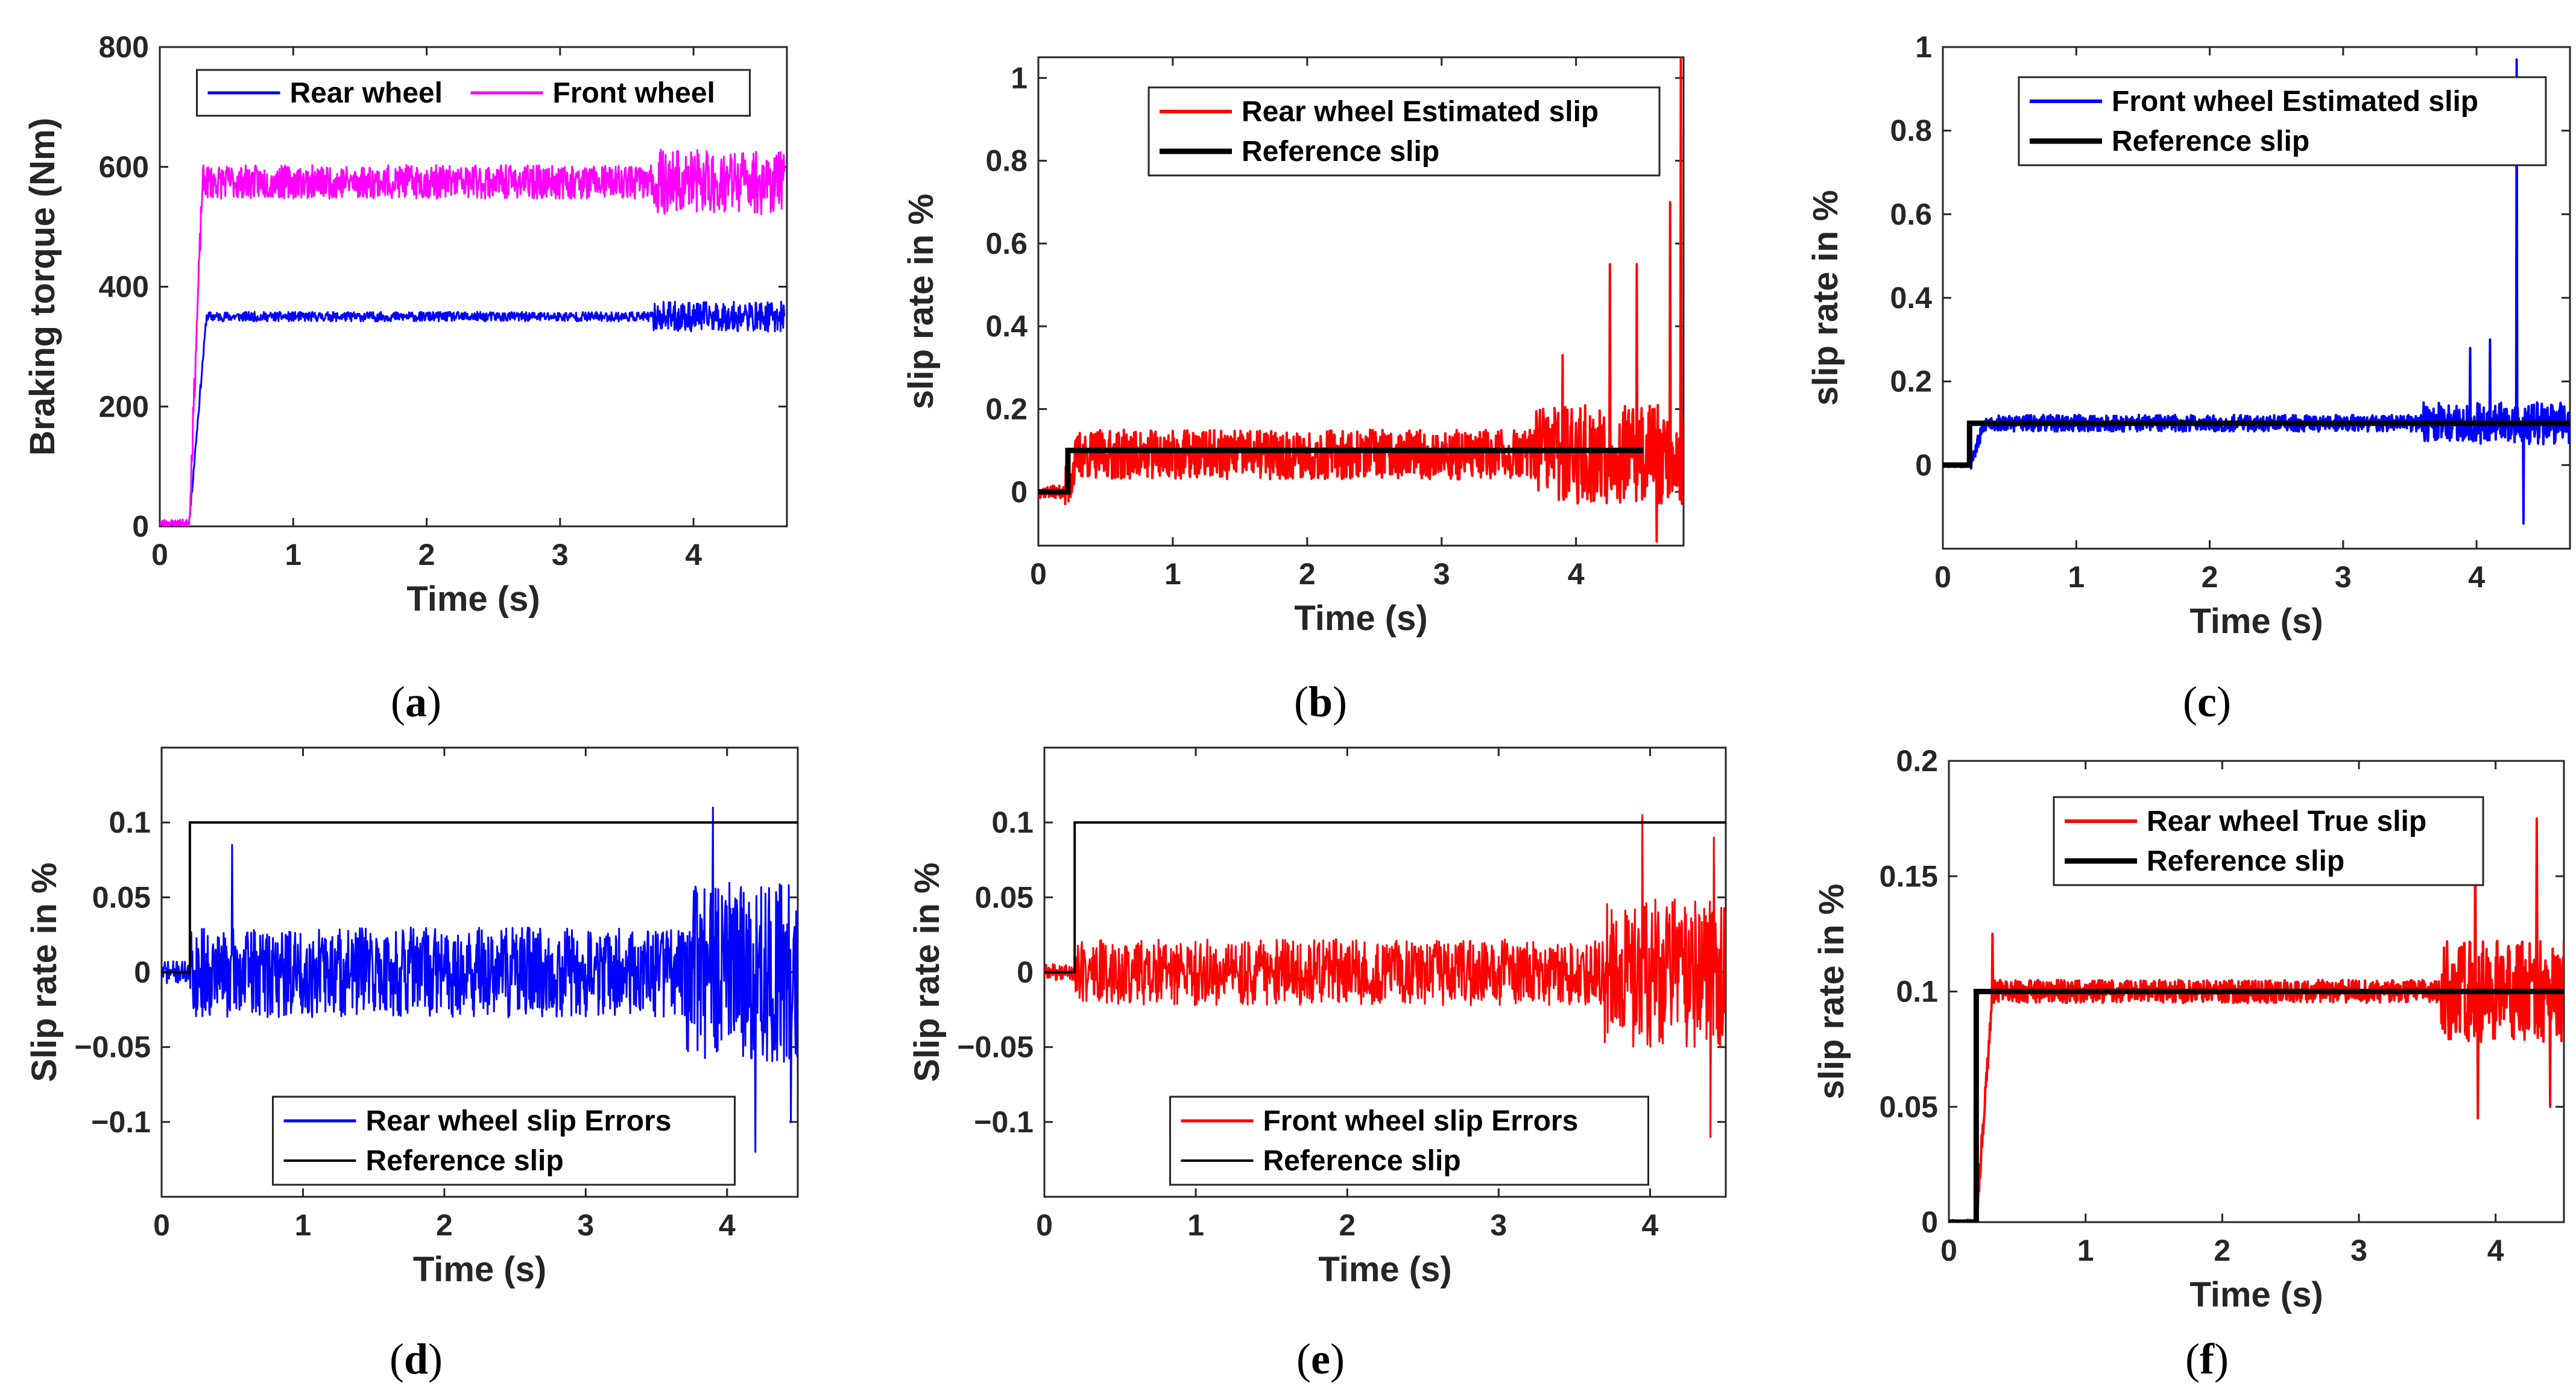  What do you see at coordinates (124, 287) in the screenshot?
I see `y-tick-label: 400` at bounding box center [124, 287].